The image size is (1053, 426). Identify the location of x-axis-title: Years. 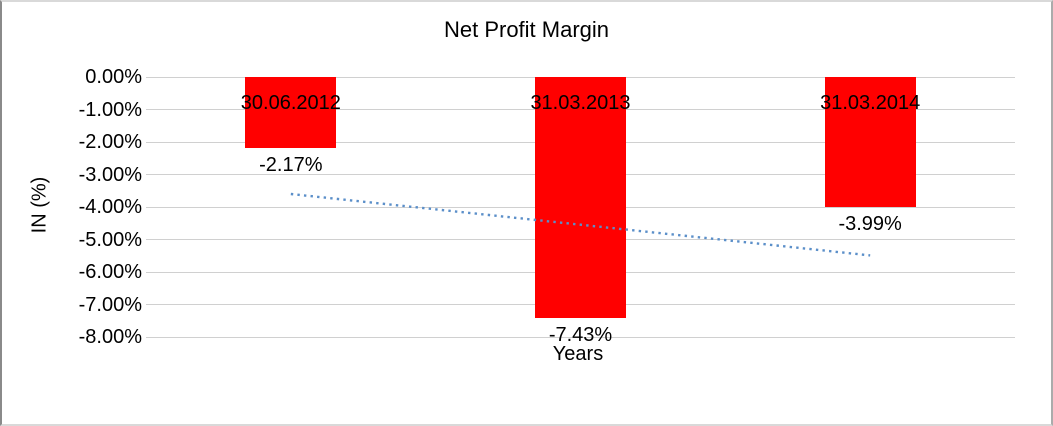
(578, 354).